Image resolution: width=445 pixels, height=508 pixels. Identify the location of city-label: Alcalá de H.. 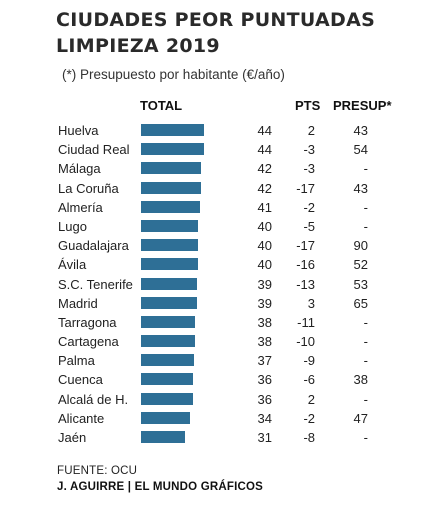
(93, 399).